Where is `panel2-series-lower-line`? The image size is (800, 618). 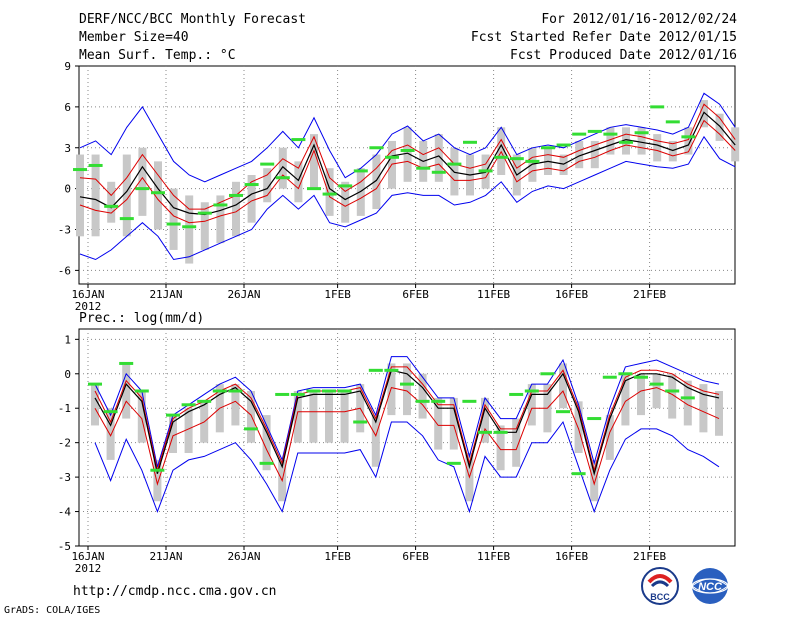
panel2-series-lower-line is located at coordinates (407, 436).